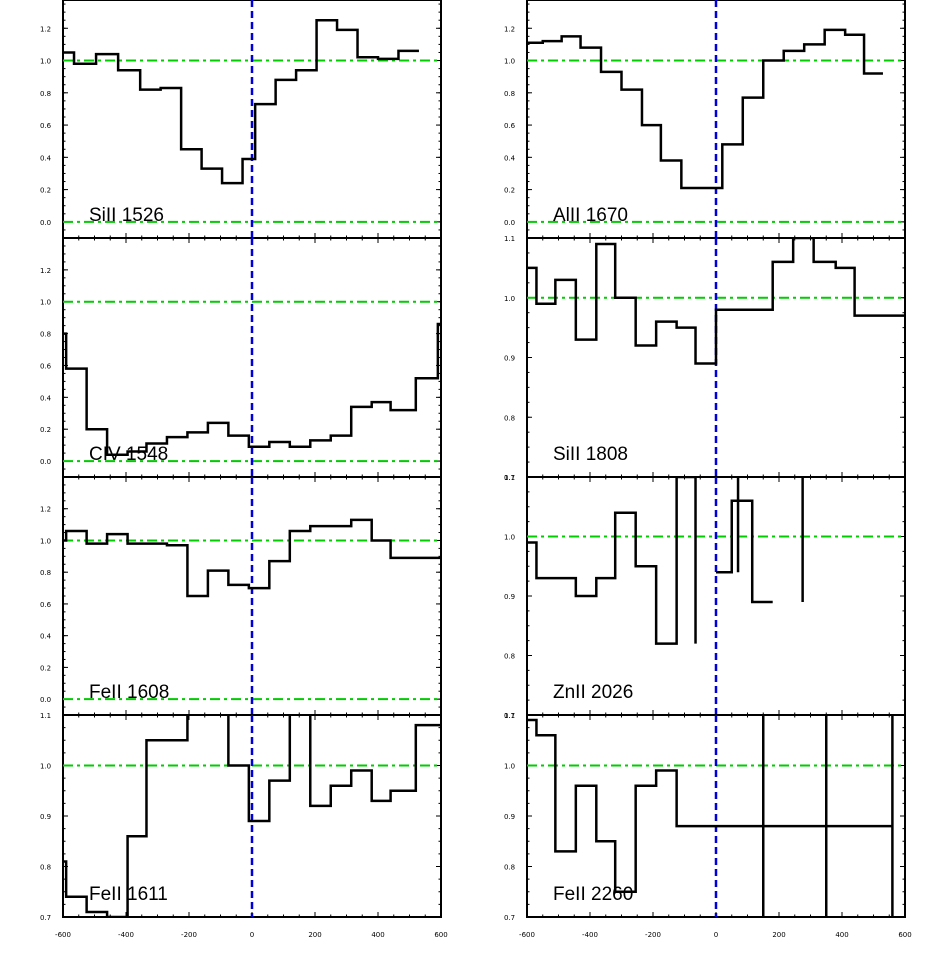 This screenshot has height=955, width=927. Describe the element at coordinates (593, 894) in the screenshot. I see `ion-label: FeII 2260` at that location.